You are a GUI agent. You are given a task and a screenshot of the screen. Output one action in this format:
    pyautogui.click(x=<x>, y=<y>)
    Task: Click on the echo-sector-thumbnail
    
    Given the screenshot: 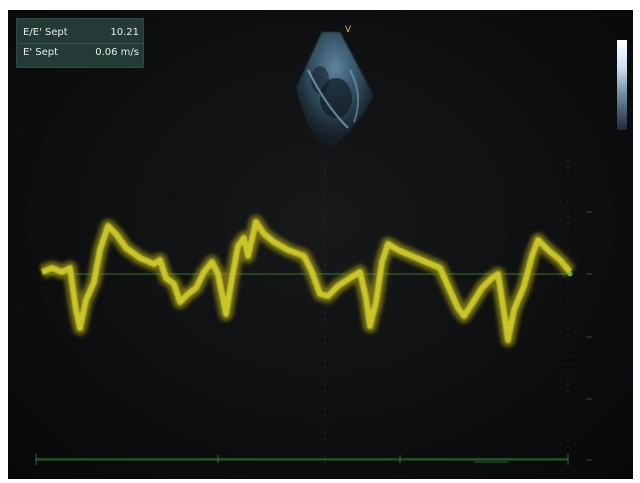 What is the action you would take?
    pyautogui.click(x=335, y=91)
    